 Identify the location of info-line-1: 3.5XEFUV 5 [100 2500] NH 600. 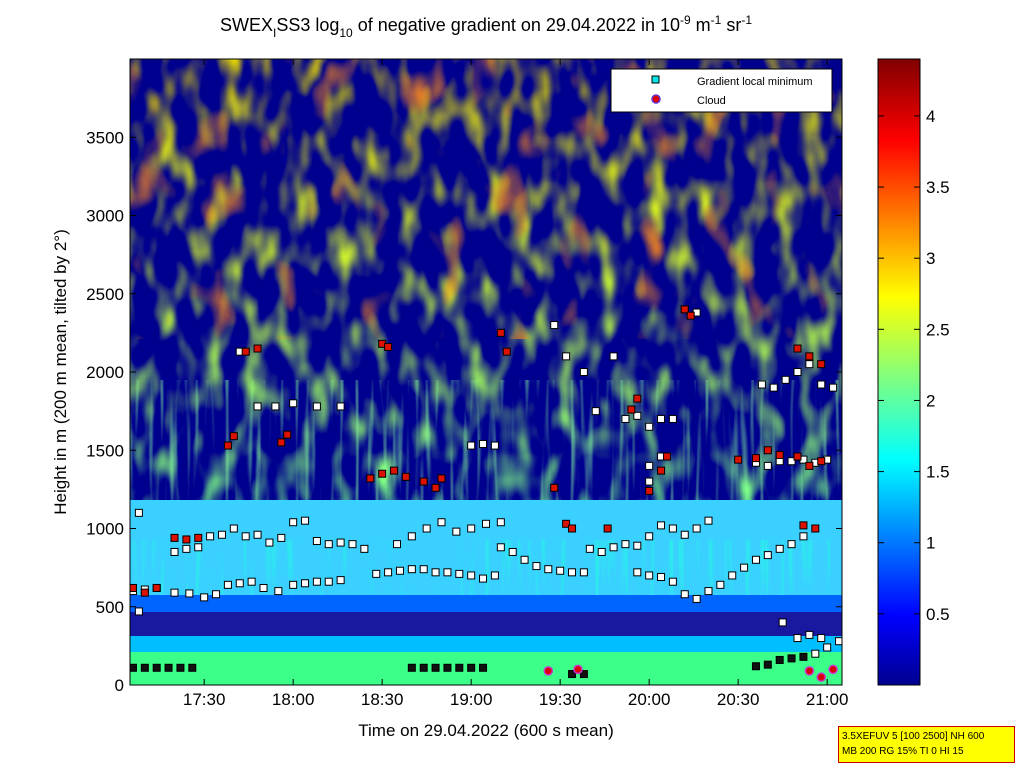
(913, 736).